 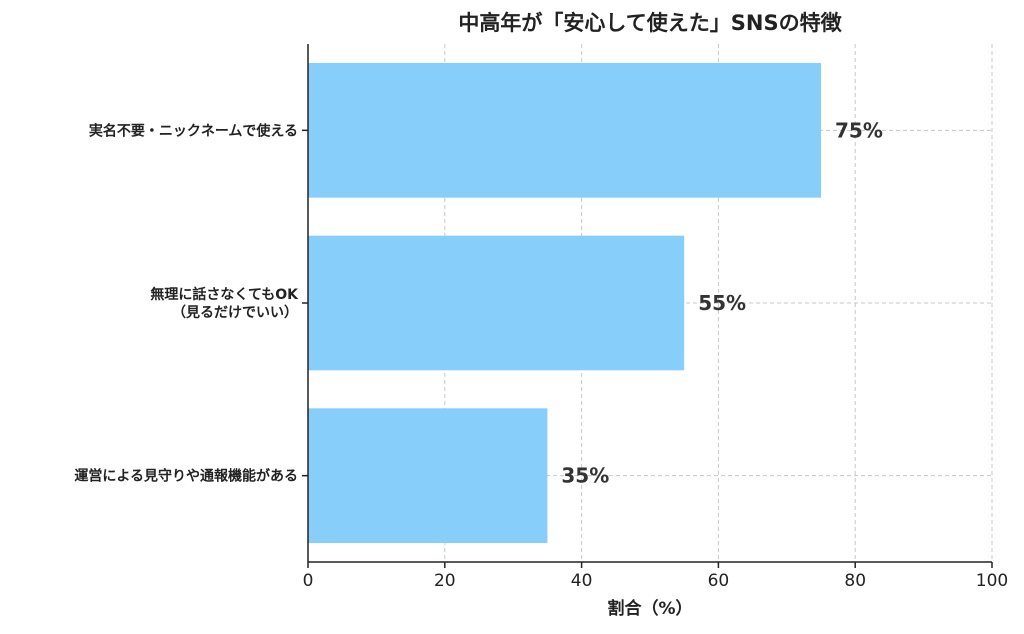 What do you see at coordinates (186, 476) in the screenshot?
I see `category-label: 運営による見守りや通報機能がある` at bounding box center [186, 476].